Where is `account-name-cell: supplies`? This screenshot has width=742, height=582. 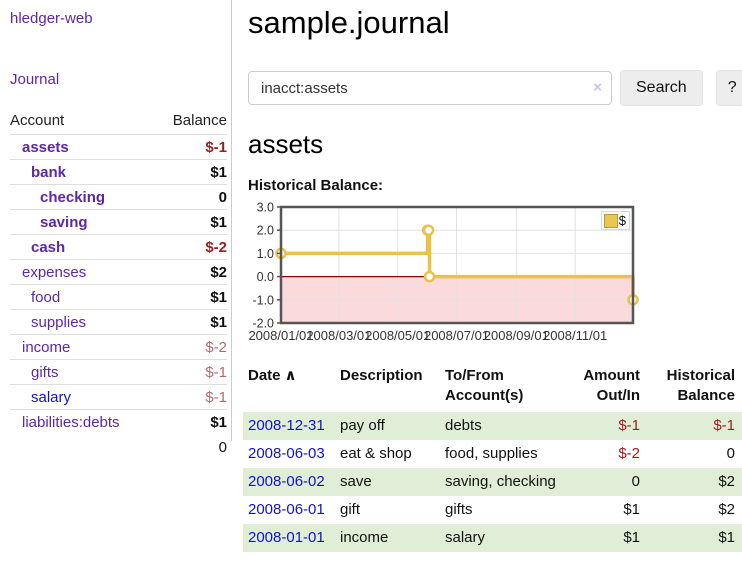
account-name-cell: supplies is located at coordinates (83, 322).